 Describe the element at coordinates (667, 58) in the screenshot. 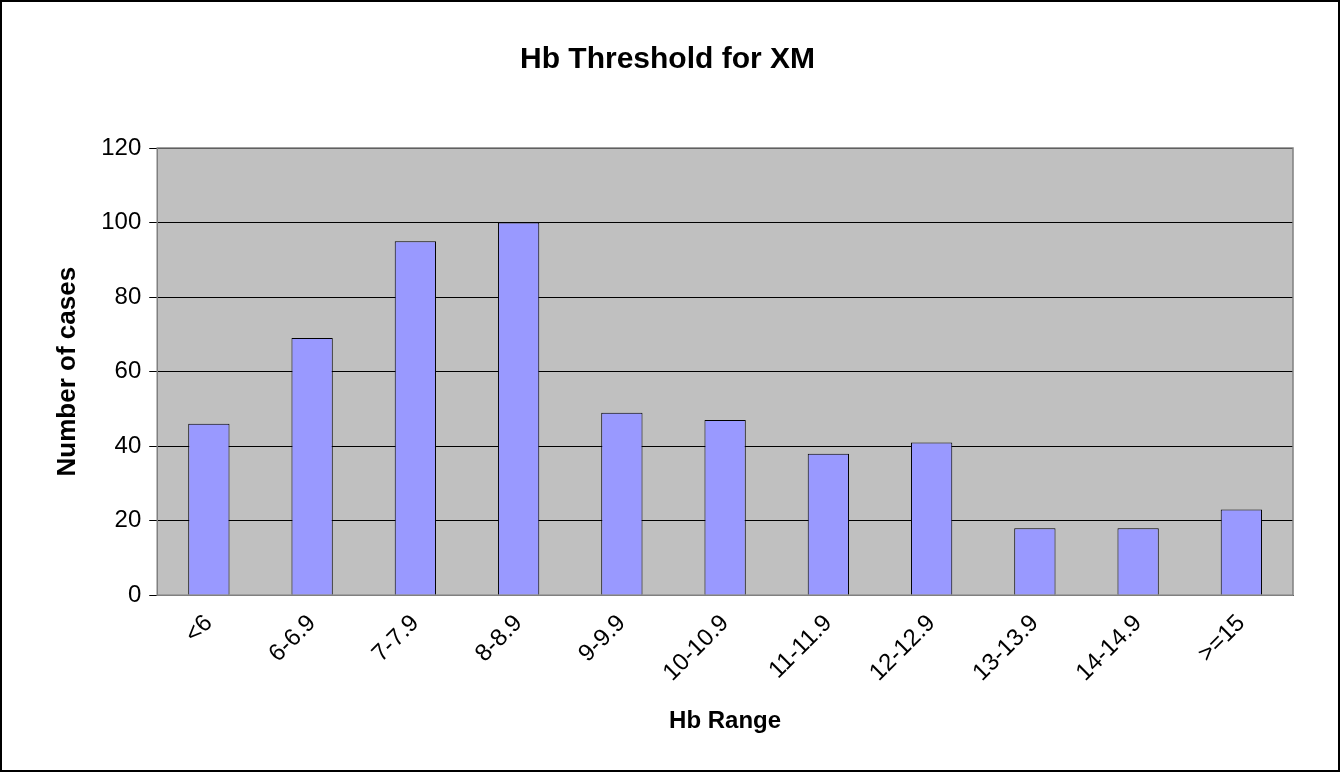

I see `chart-title: Hb Threshold for XM` at that location.